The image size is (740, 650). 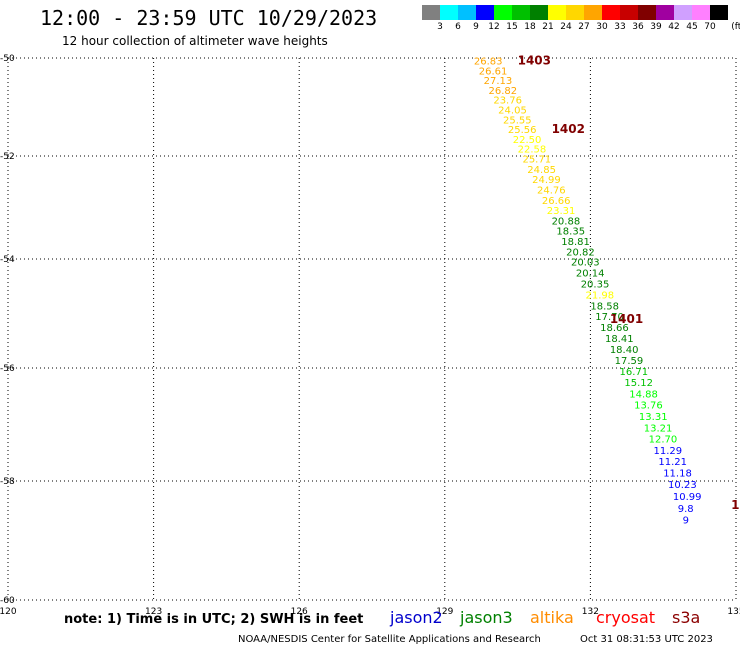 I want to click on scale-label: 27, so click(x=584, y=27).